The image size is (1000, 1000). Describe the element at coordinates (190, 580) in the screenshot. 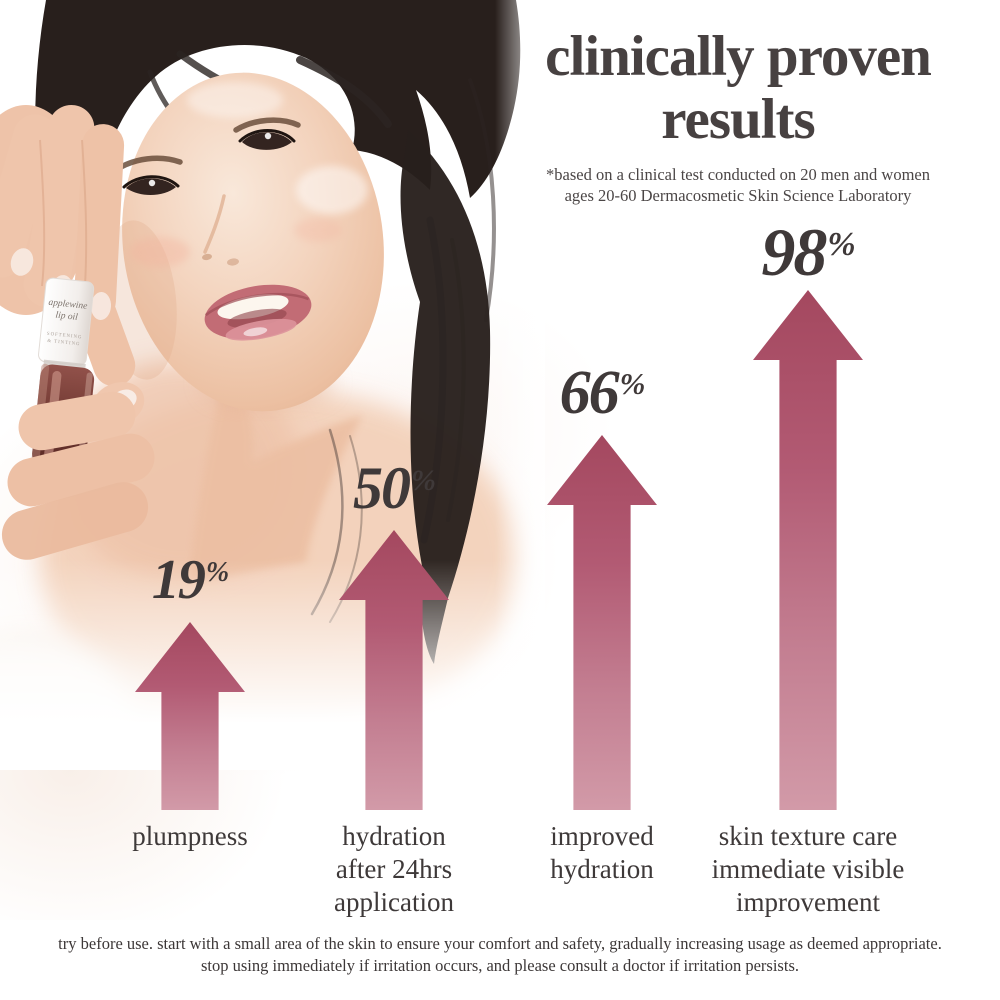

I see `value-label-plumpness: 19%` at that location.